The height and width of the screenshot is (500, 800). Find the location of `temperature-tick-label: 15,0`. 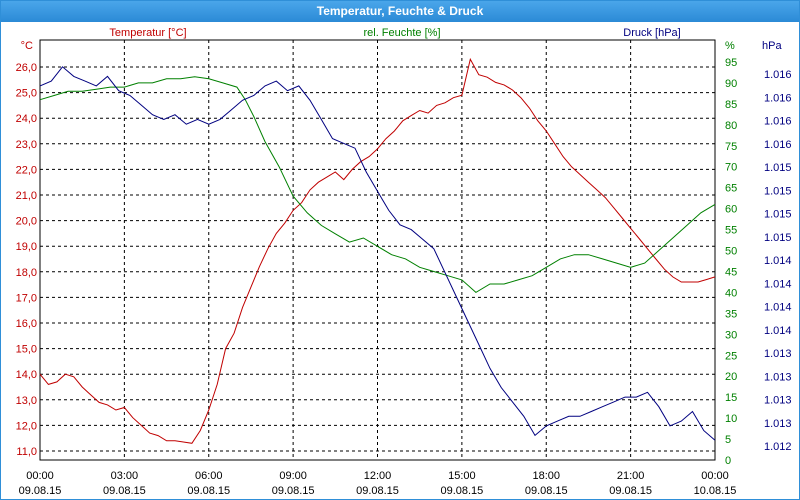

temperature-tick-label: 15,0 is located at coordinates (26, 350).